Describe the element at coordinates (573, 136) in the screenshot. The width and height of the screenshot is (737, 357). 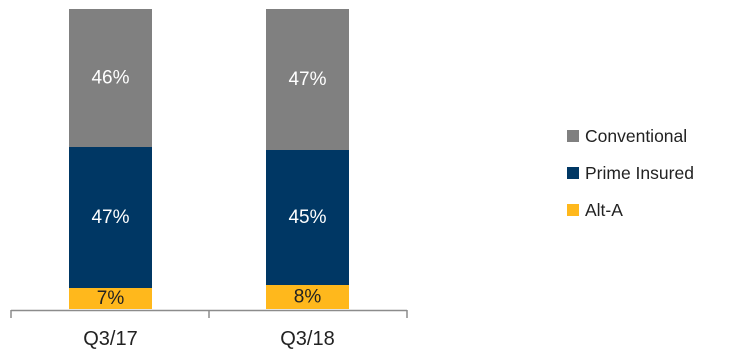
I see `legend-swatch-conventional` at that location.